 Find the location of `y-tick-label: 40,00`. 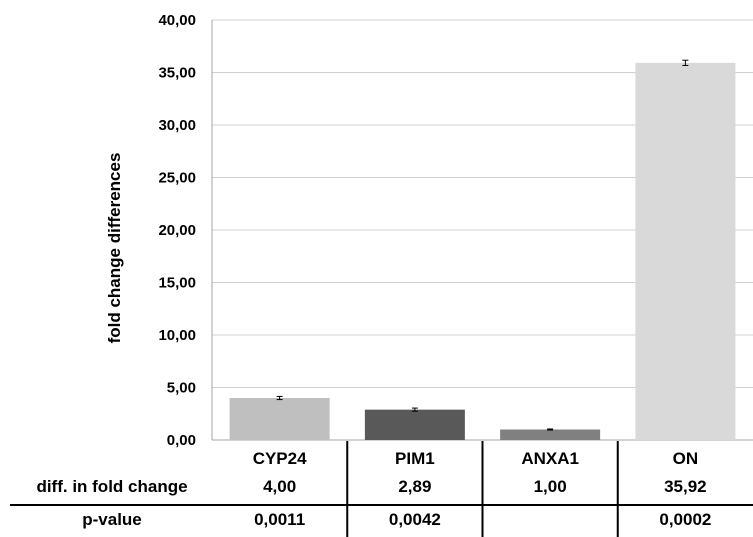

y-tick-label: 40,00 is located at coordinates (177, 20).